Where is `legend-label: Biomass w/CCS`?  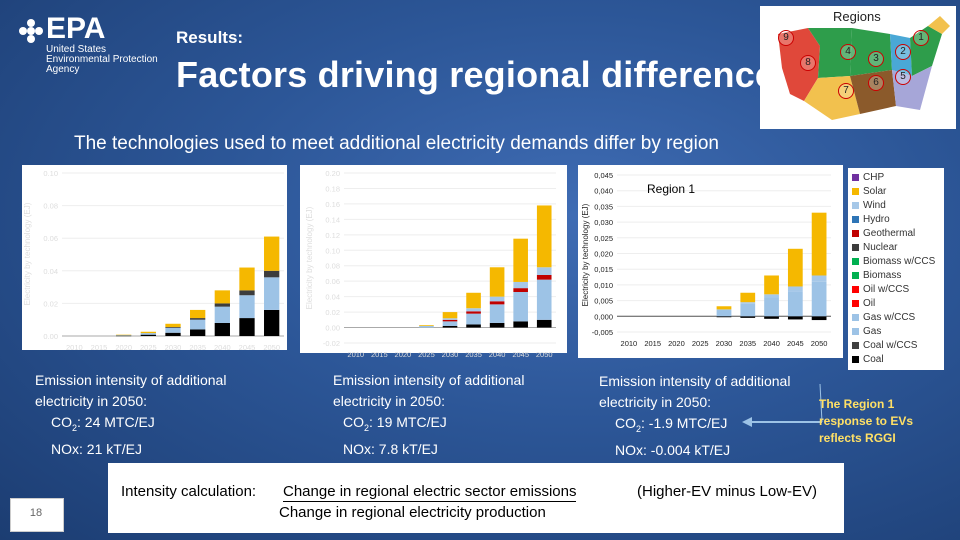
legend-label: Biomass w/CCS is located at coordinates (899, 261).